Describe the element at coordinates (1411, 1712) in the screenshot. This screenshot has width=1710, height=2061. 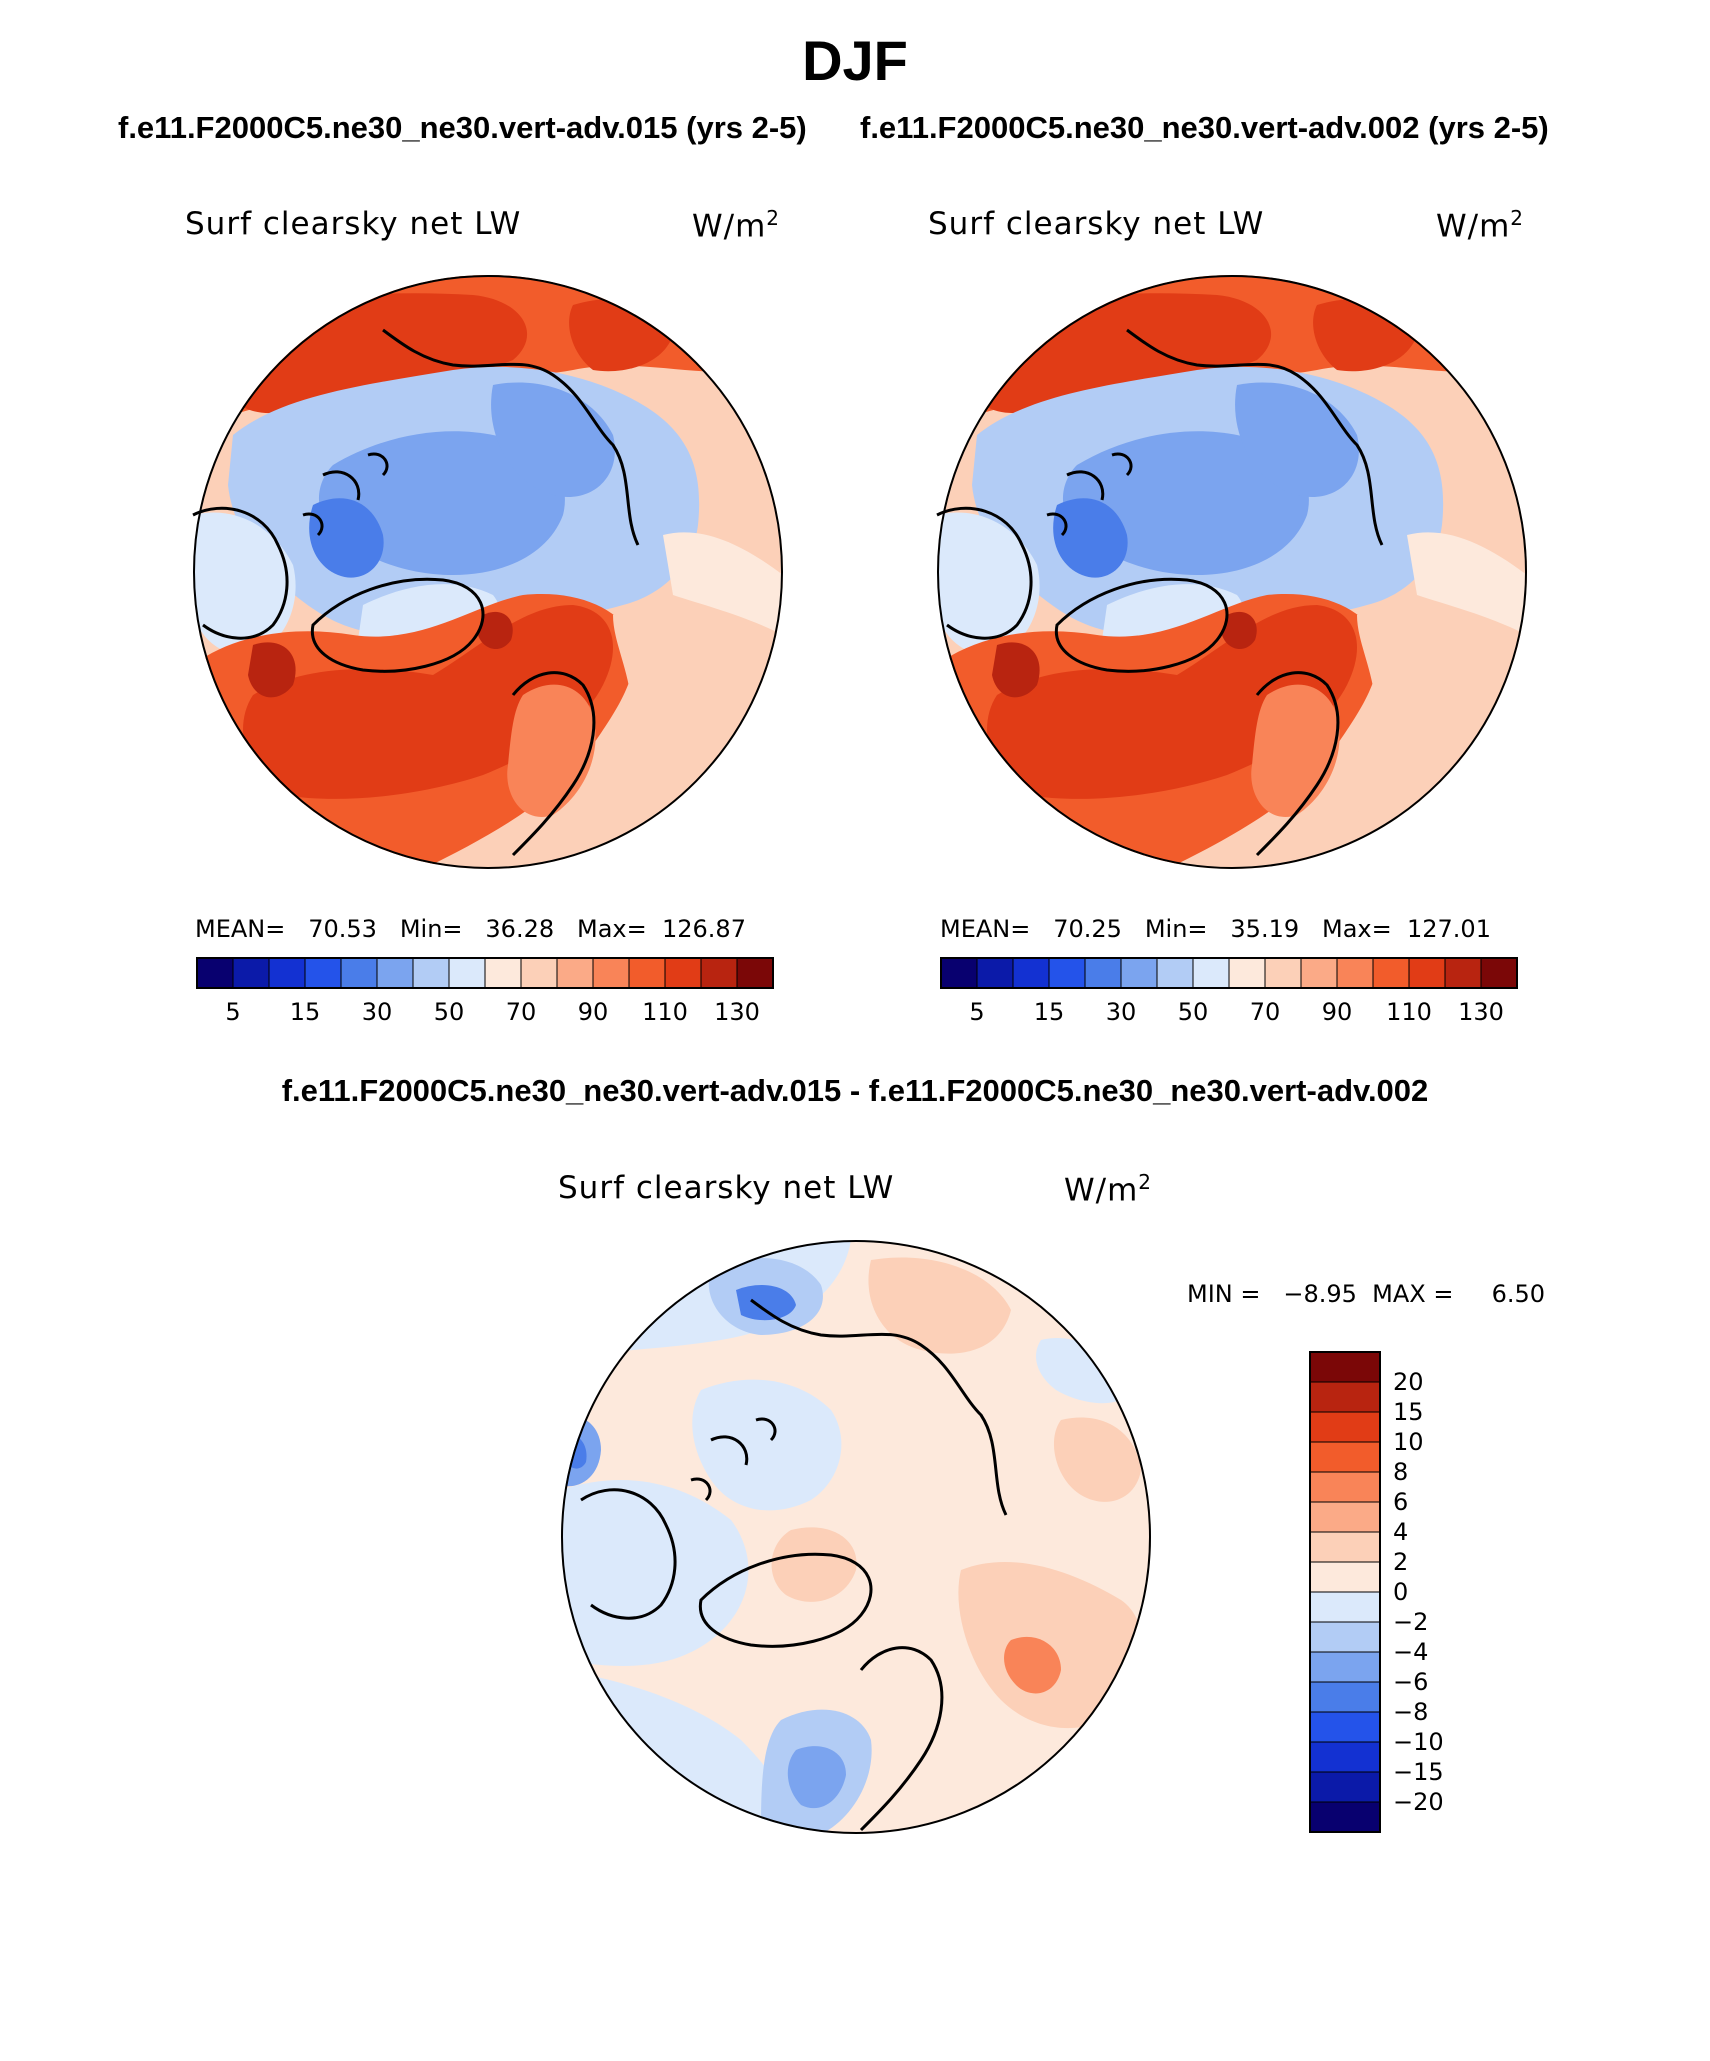
I see `colorbar-tick-label: −8` at that location.